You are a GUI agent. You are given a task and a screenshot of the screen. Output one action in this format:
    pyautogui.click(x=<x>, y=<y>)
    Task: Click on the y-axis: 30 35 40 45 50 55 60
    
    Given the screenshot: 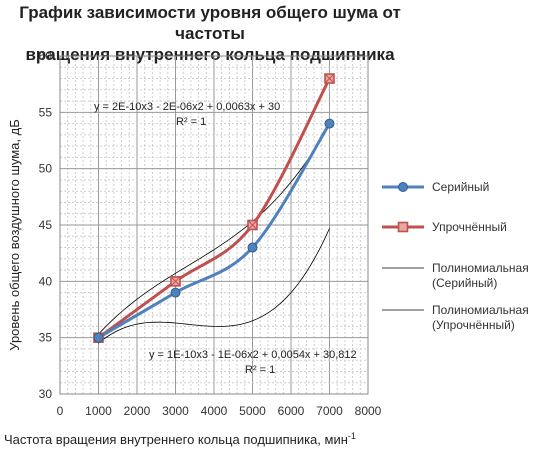 What is the action you would take?
    pyautogui.click(x=46, y=225)
    